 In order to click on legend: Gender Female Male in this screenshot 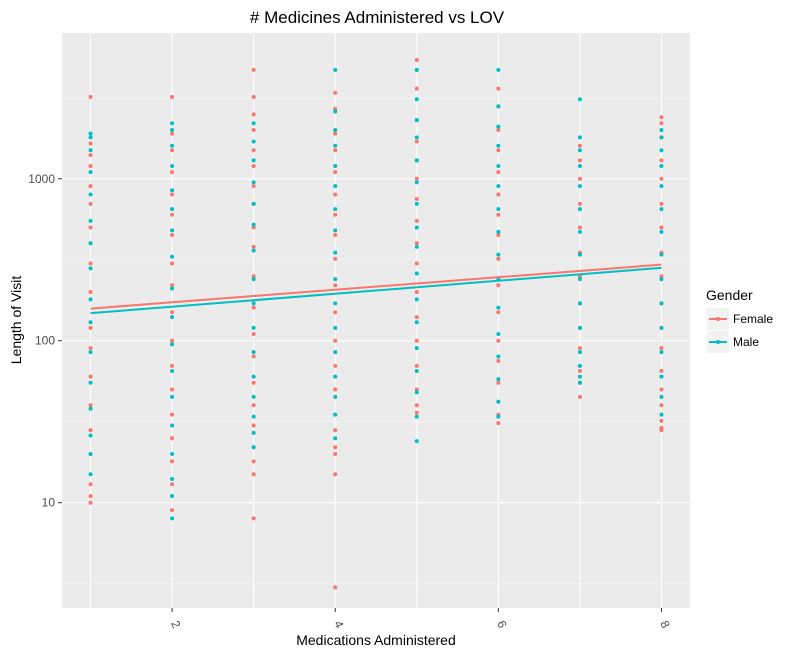, I will do `click(739, 320)`.